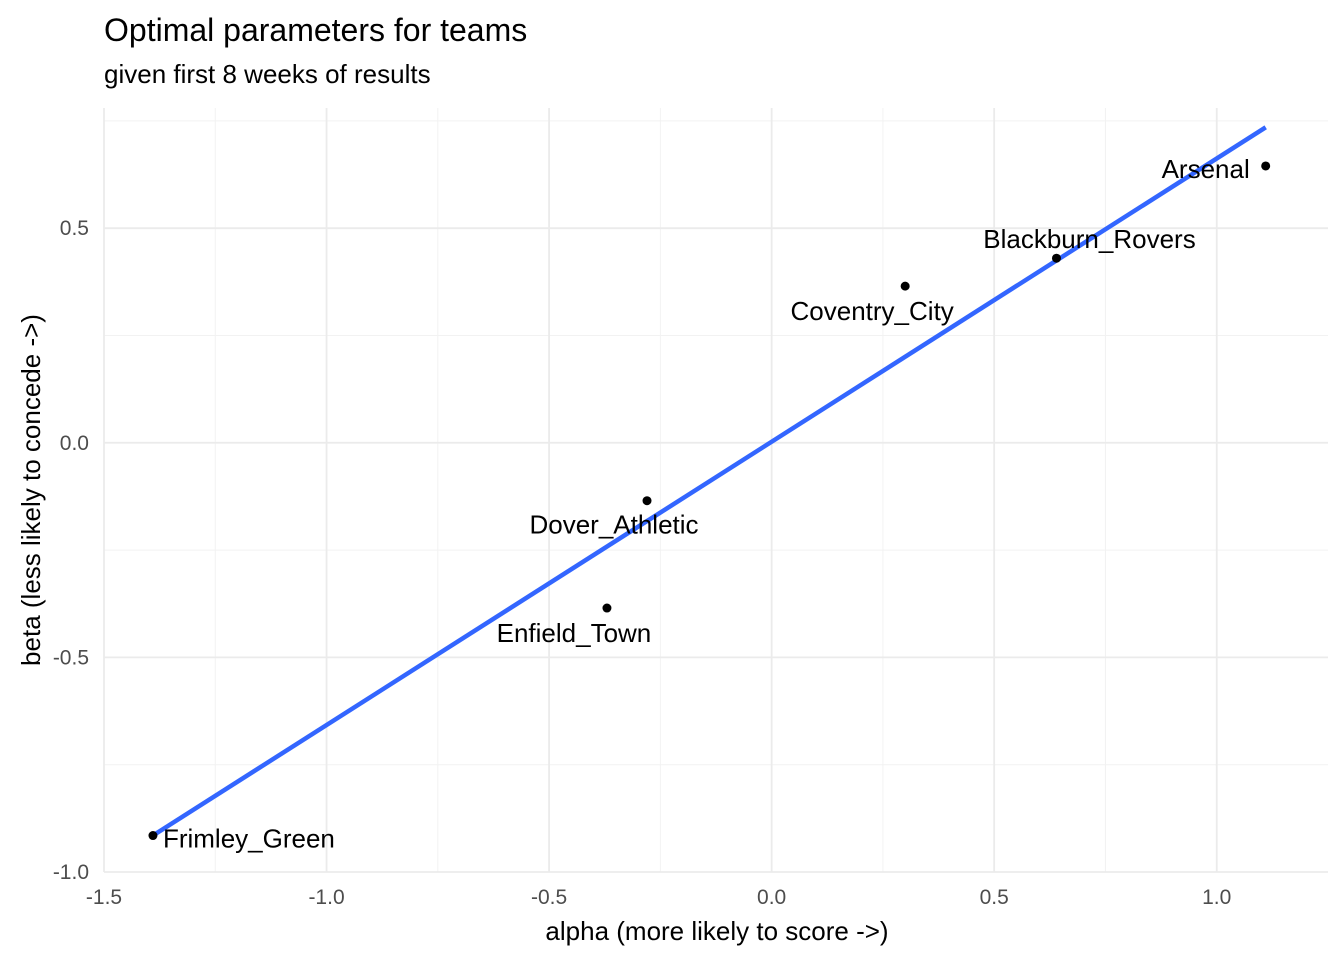 This screenshot has width=1344, height=960. I want to click on x-tick-label: 0.0, so click(771, 897).